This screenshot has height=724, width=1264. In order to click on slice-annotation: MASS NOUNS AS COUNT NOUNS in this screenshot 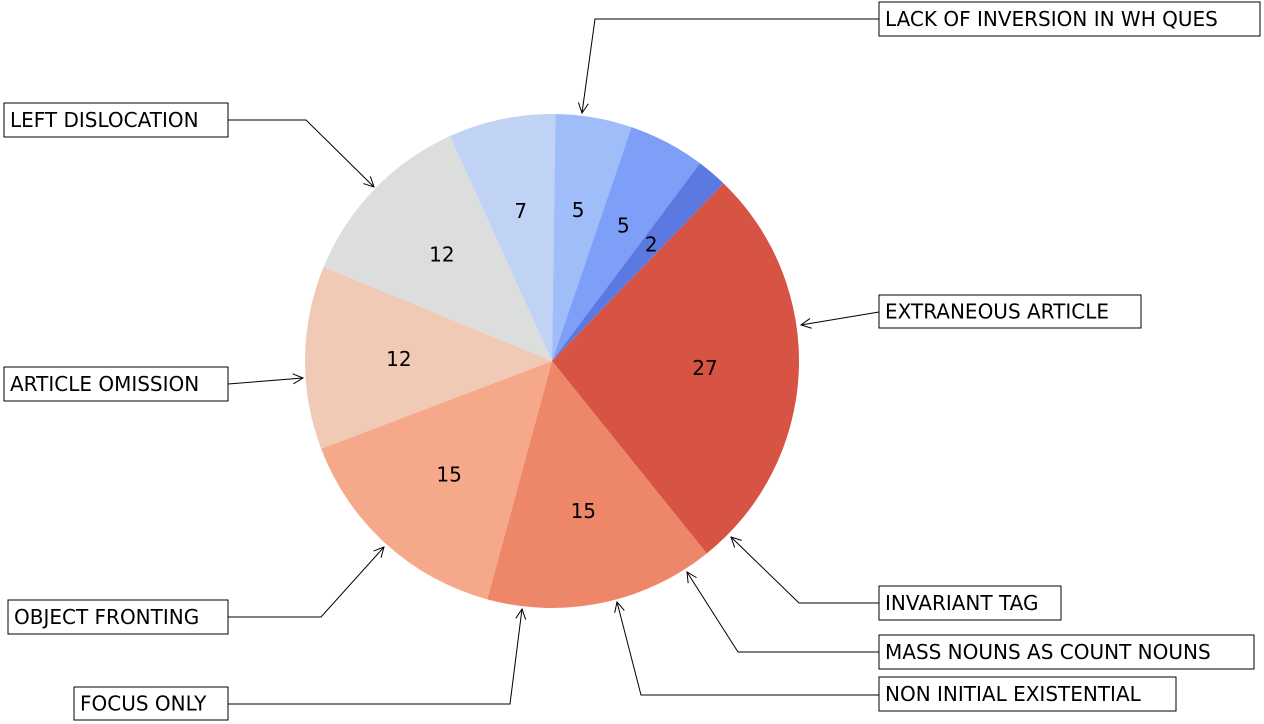, I will do `click(971, 621)`.